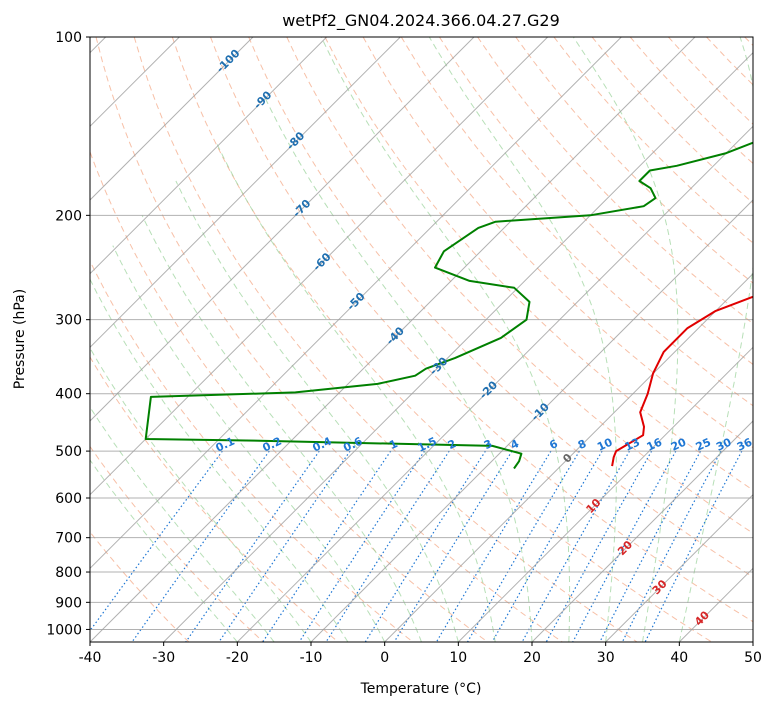  I want to click on x-tick-label: 50, so click(753, 658).